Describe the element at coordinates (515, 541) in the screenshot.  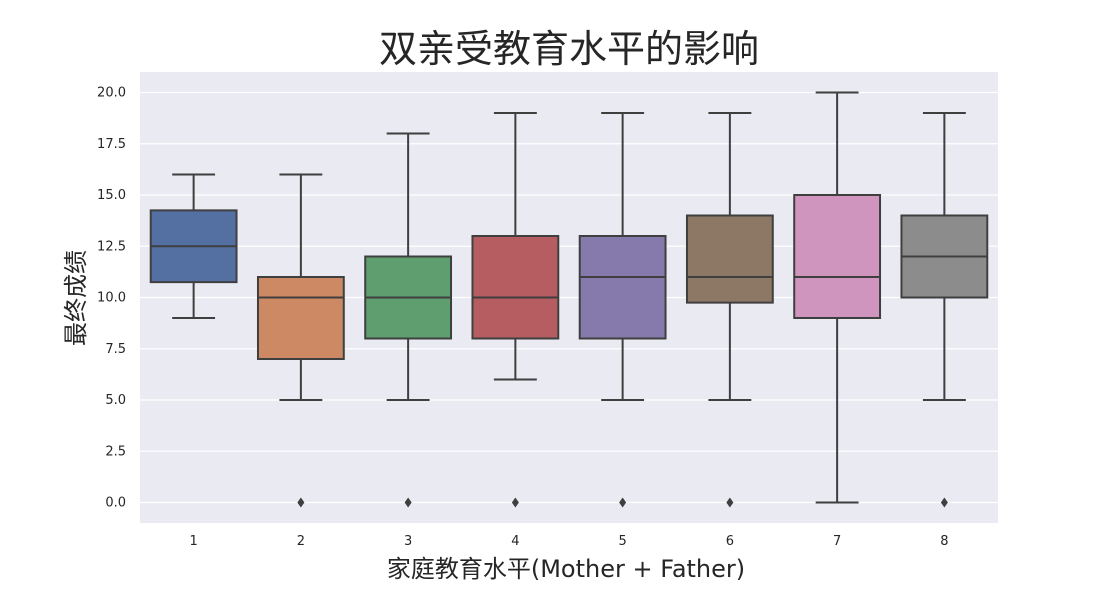
I see `x-tick-label: 4` at that location.